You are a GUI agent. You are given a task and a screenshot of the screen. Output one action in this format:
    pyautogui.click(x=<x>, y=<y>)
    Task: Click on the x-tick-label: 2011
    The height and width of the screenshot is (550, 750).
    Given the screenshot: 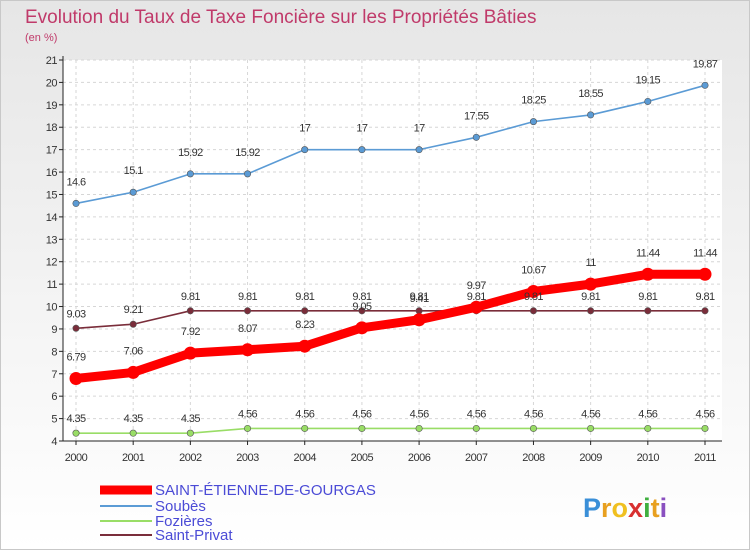 What is the action you would take?
    pyautogui.click(x=705, y=458)
    